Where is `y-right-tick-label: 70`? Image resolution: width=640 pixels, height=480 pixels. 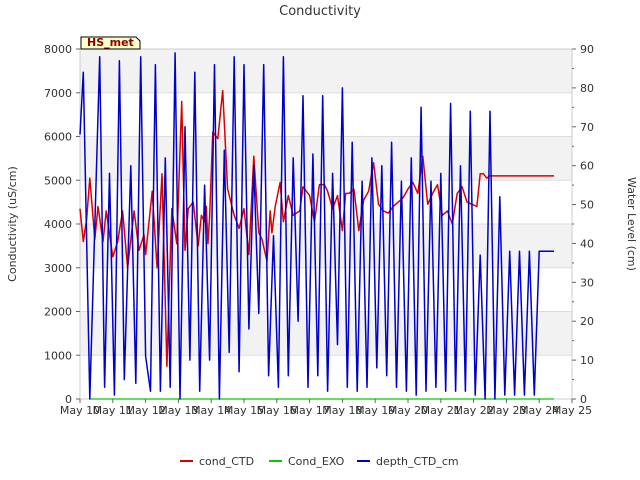
y-right-tick-label: 70 is located at coordinates (587, 127).